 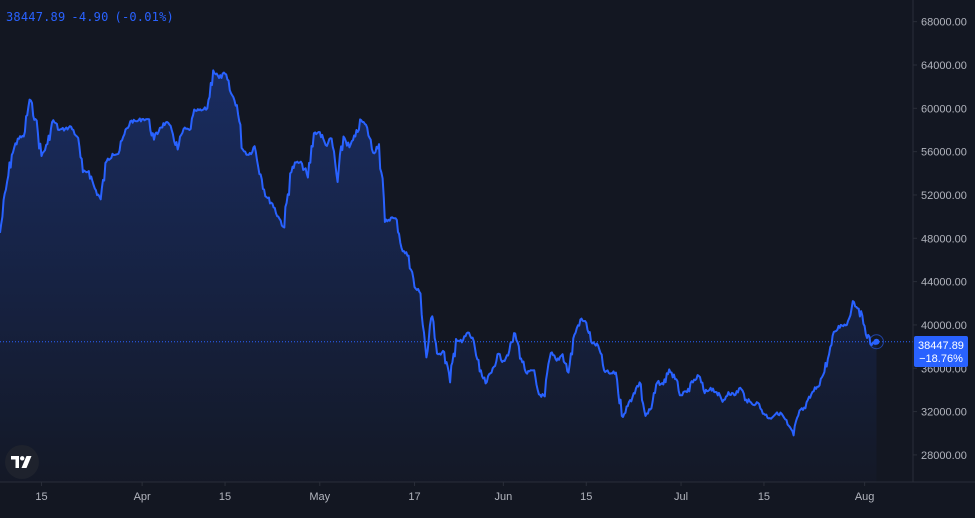 What do you see at coordinates (90, 17) in the screenshot?
I see `legend-change: -4.90` at bounding box center [90, 17].